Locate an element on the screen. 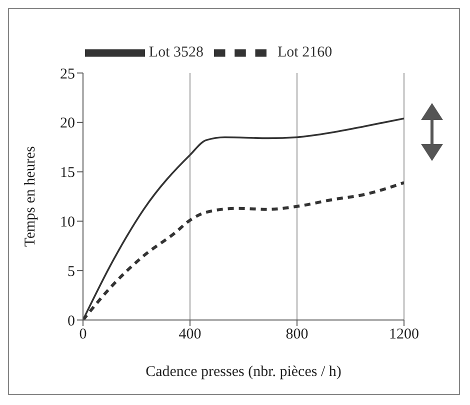  y-tick-label: 10 is located at coordinates (67, 222).